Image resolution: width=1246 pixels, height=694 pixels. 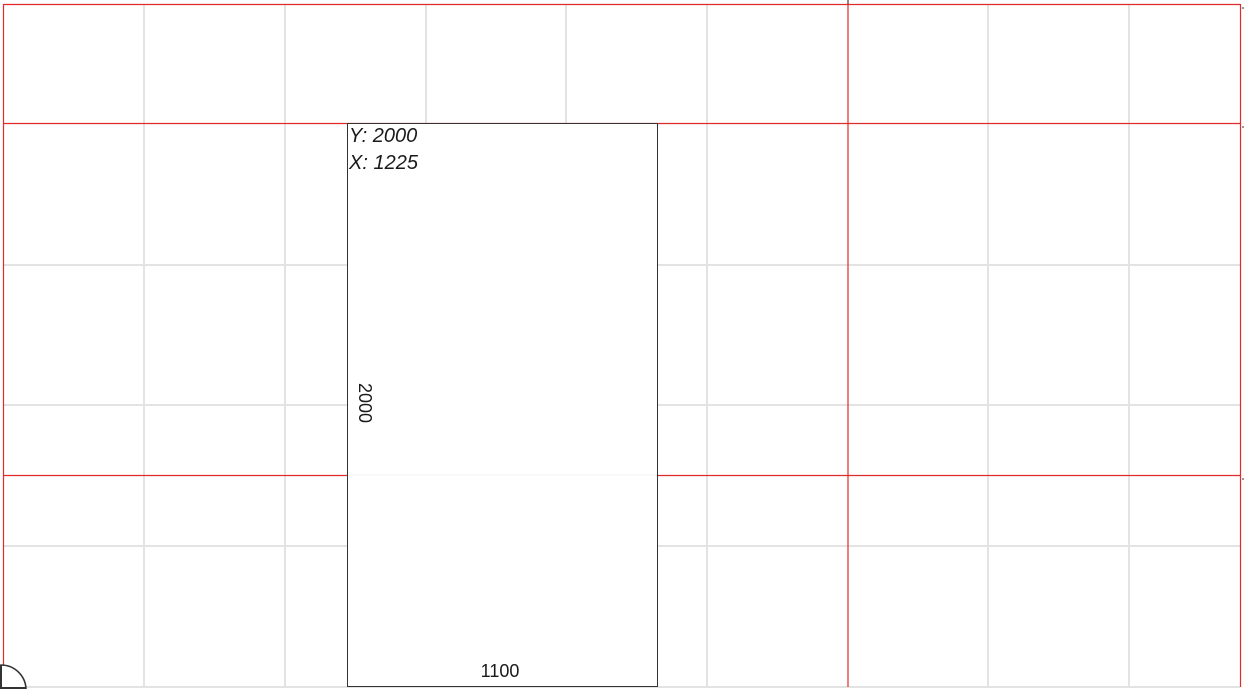 I want to click on panel-height-label: 2000, so click(x=365, y=403).